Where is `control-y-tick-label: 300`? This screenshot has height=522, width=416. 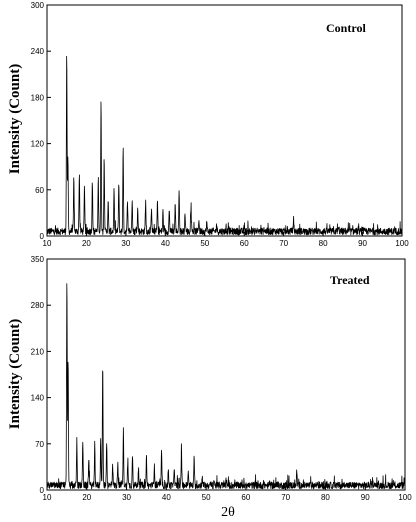
control-y-tick-label: 300 is located at coordinates (38, 5).